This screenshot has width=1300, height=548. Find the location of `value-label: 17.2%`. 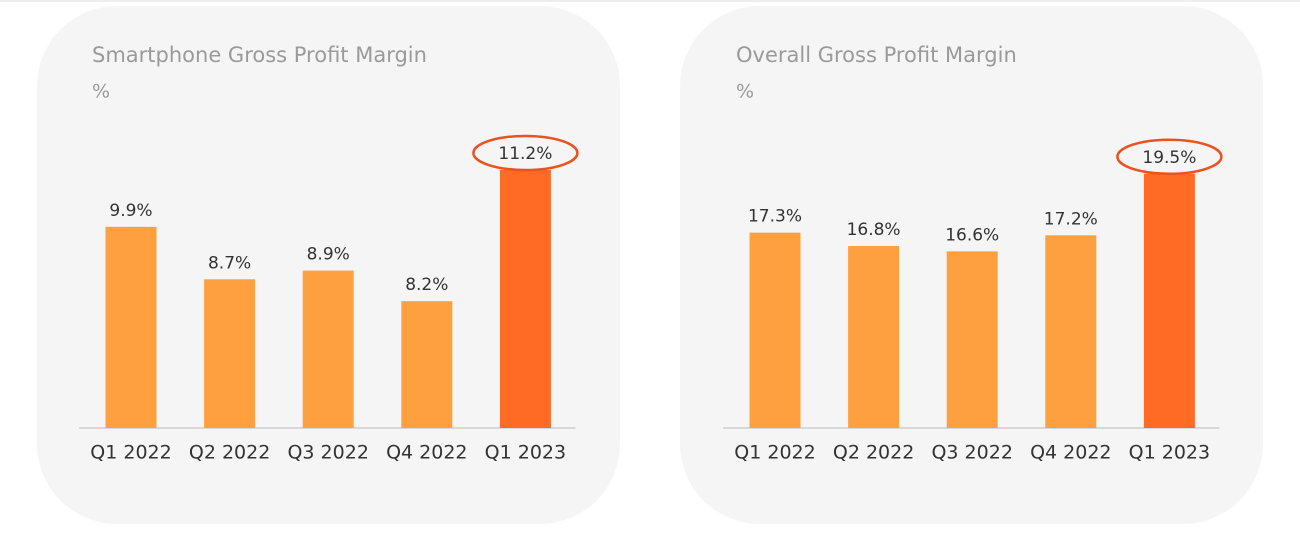

value-label: 17.2% is located at coordinates (1071, 219).